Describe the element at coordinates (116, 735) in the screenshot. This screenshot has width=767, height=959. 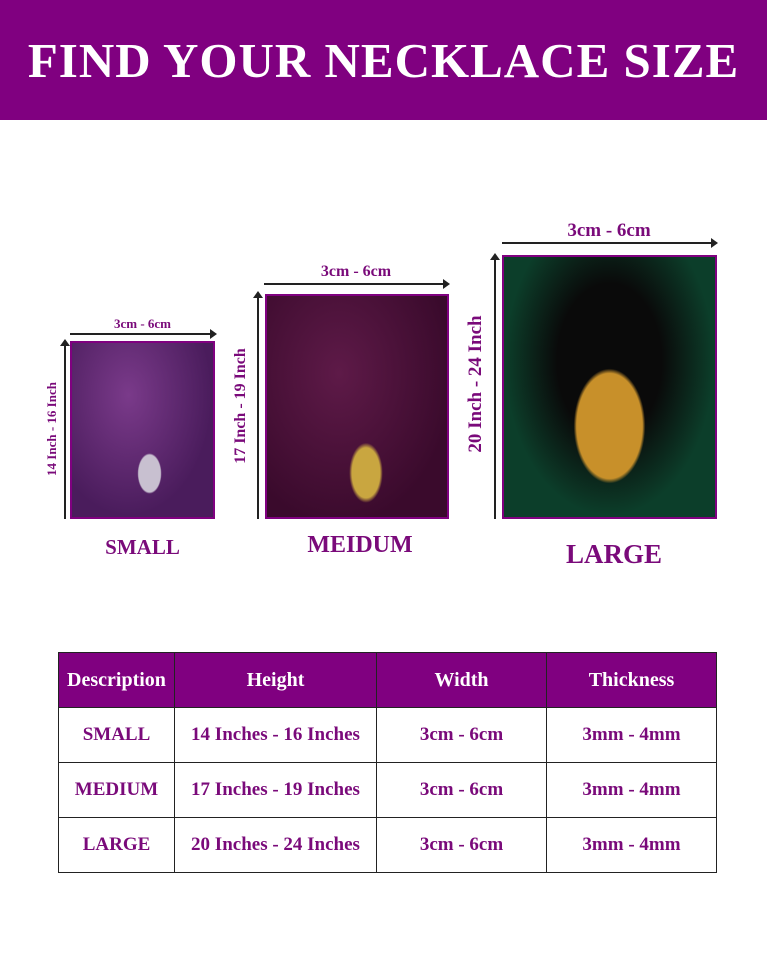
I see `cell-description: SMALL` at that location.